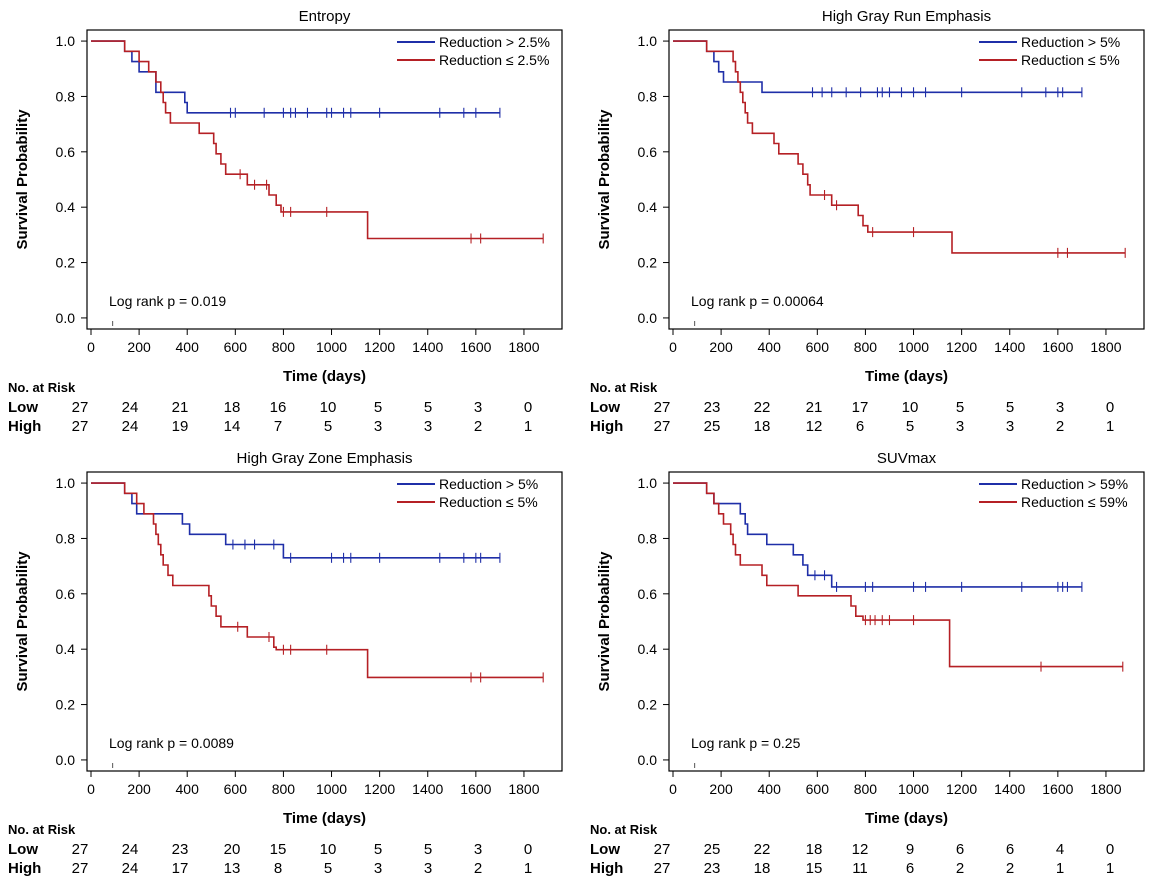 This screenshot has height=886, width=1158. Describe the element at coordinates (284, 347) in the screenshot. I see `x-tick-label: 800` at that location.